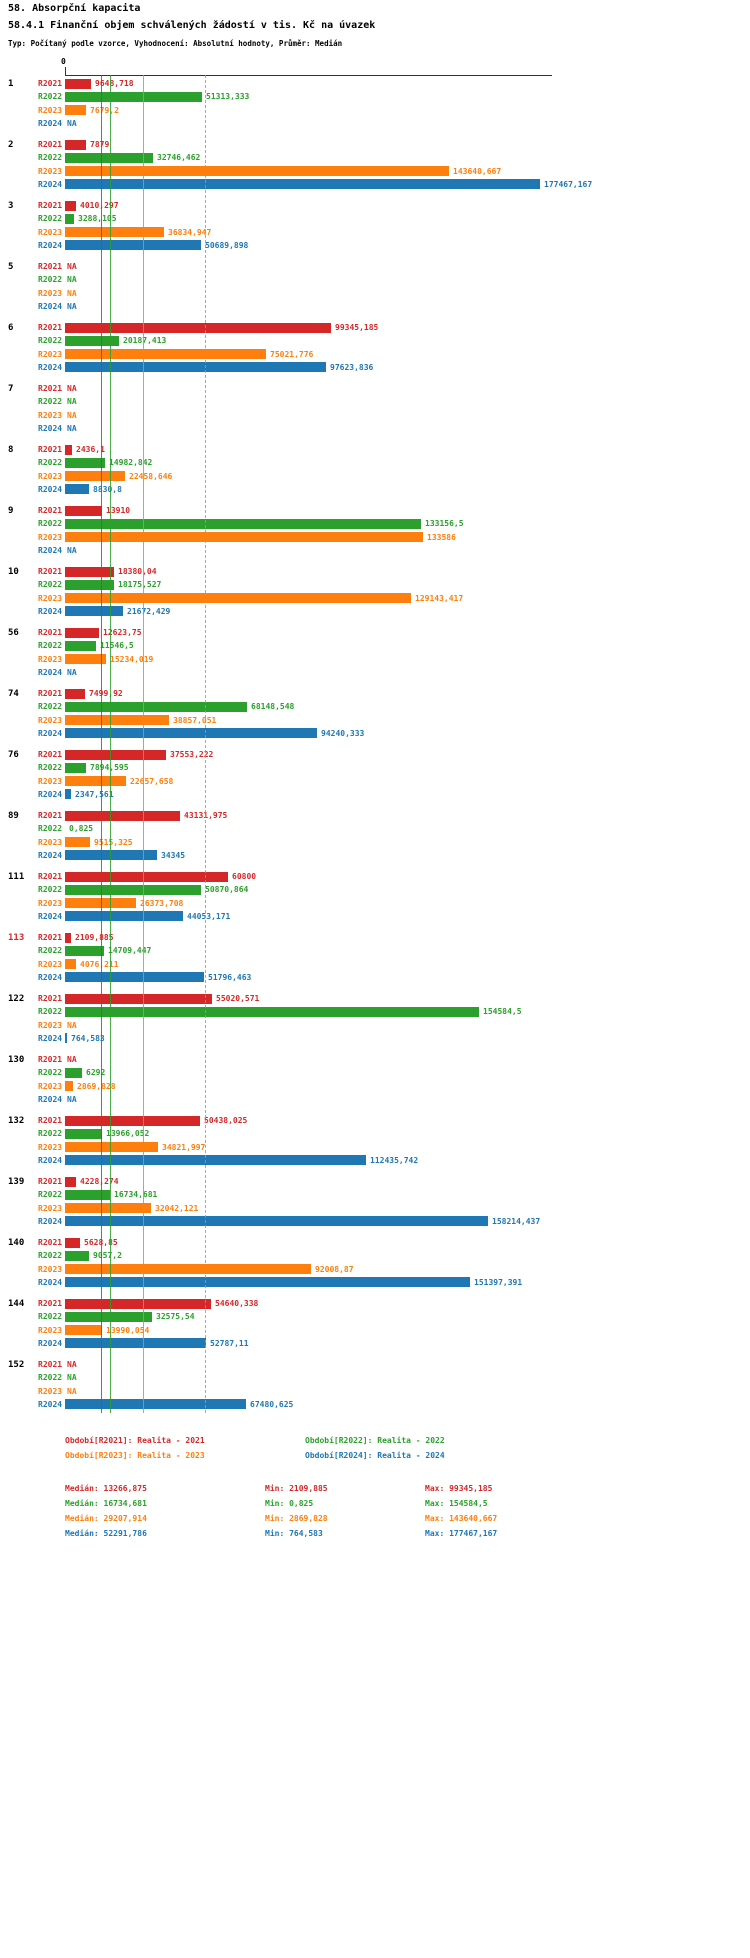  What do you see at coordinates (136, 1195) in the screenshot?
I see `value-label: 16734,681` at bounding box center [136, 1195].